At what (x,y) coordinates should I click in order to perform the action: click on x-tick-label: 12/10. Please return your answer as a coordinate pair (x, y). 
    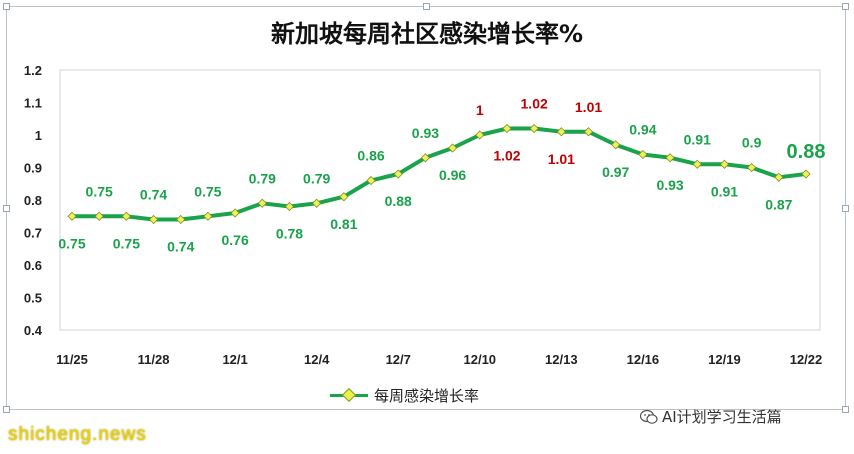
    Looking at the image, I should click on (480, 359).